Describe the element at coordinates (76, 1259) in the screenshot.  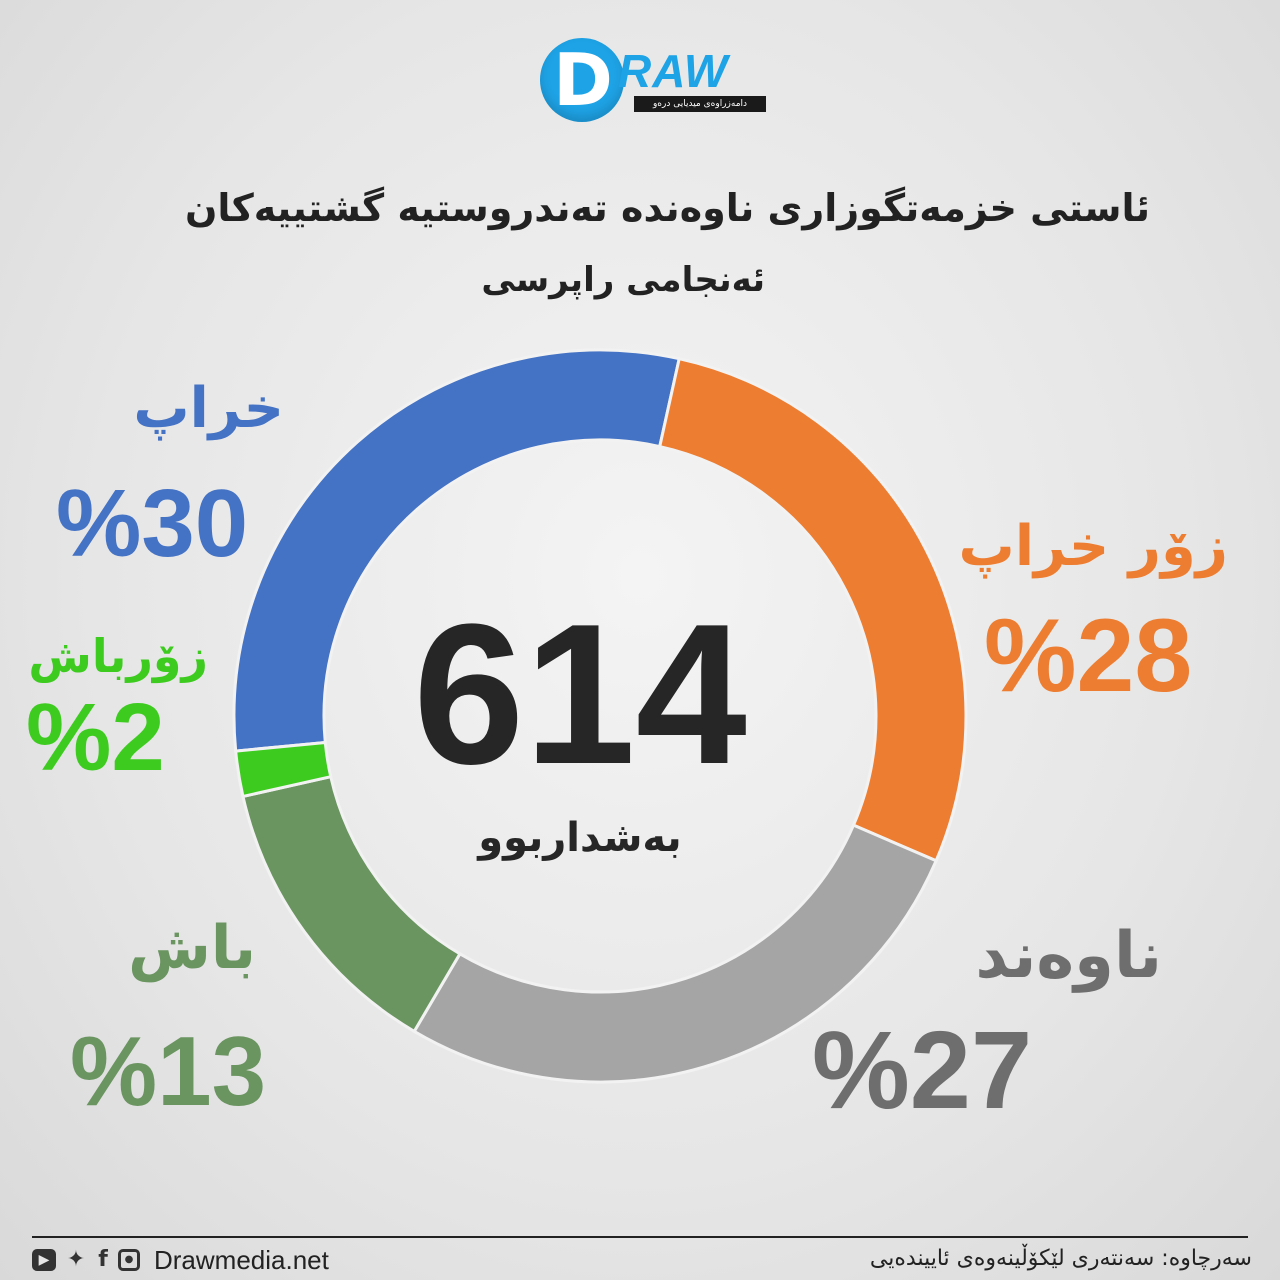
I see `twitter-icon: ✦` at that location.